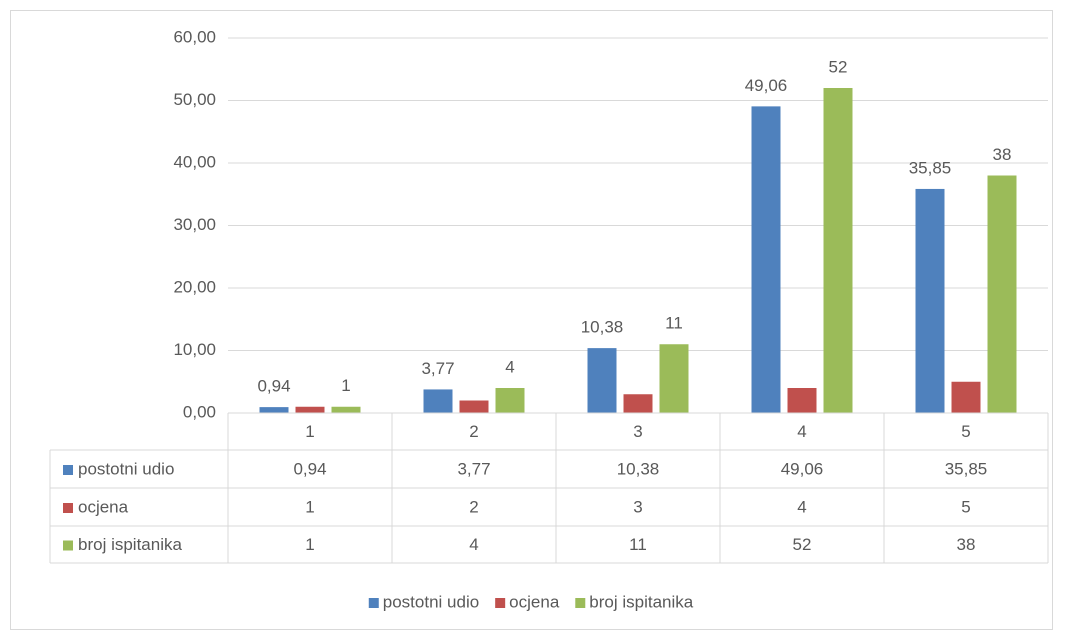 This screenshot has width=1065, height=637. What do you see at coordinates (802, 544) in the screenshot?
I see `table-cell: 52` at bounding box center [802, 544].